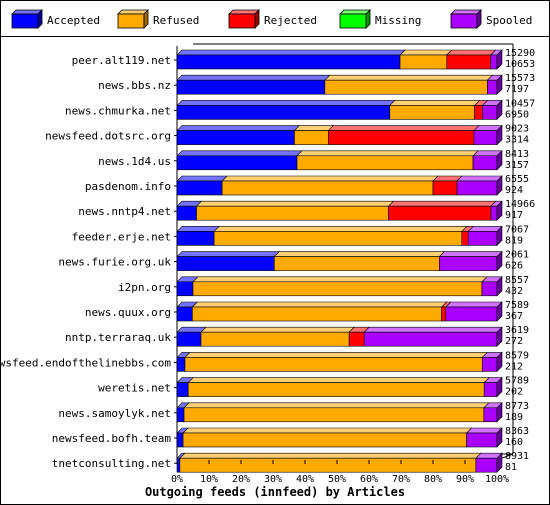 Image resolution: width=550 pixels, height=505 pixels. I want to click on bar-top-pasdenom-info-refused, so click(330, 178).